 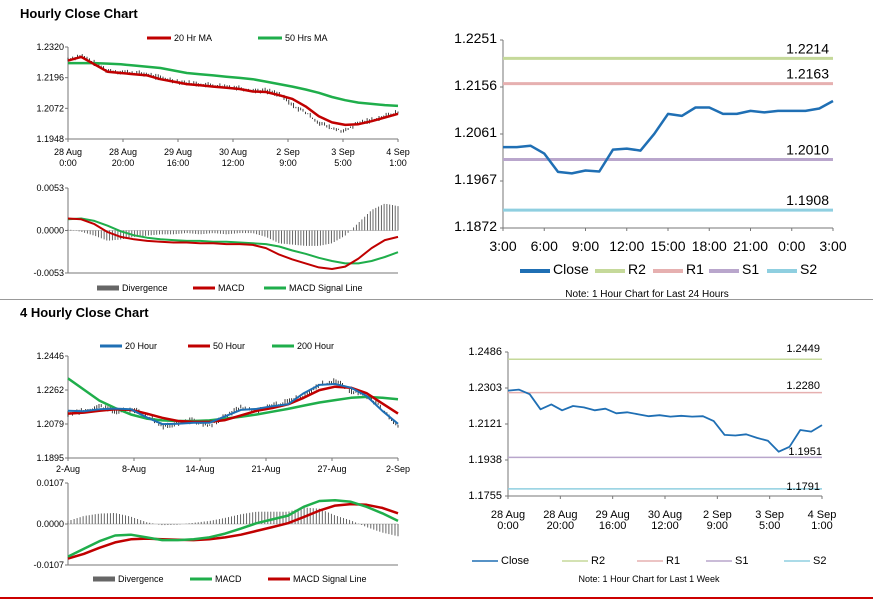 I want to click on series-200-hour, so click(x=233, y=400).